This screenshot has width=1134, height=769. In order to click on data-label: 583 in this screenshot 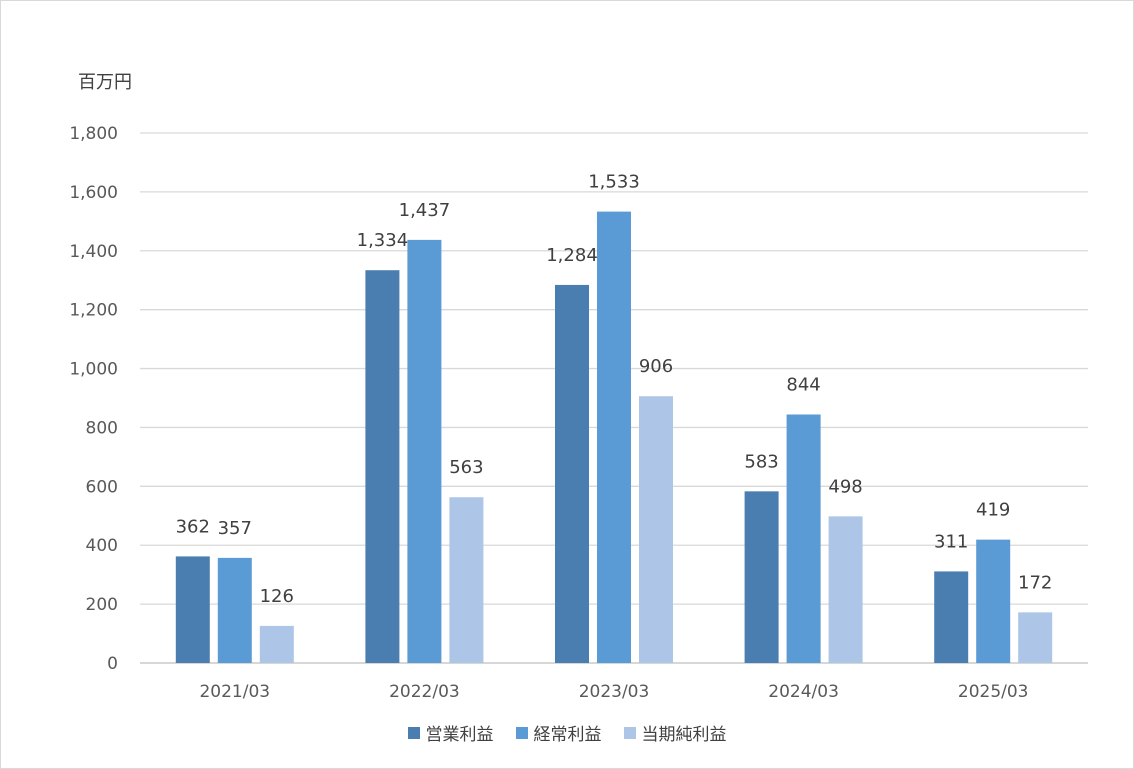, I will do `click(761, 461)`.